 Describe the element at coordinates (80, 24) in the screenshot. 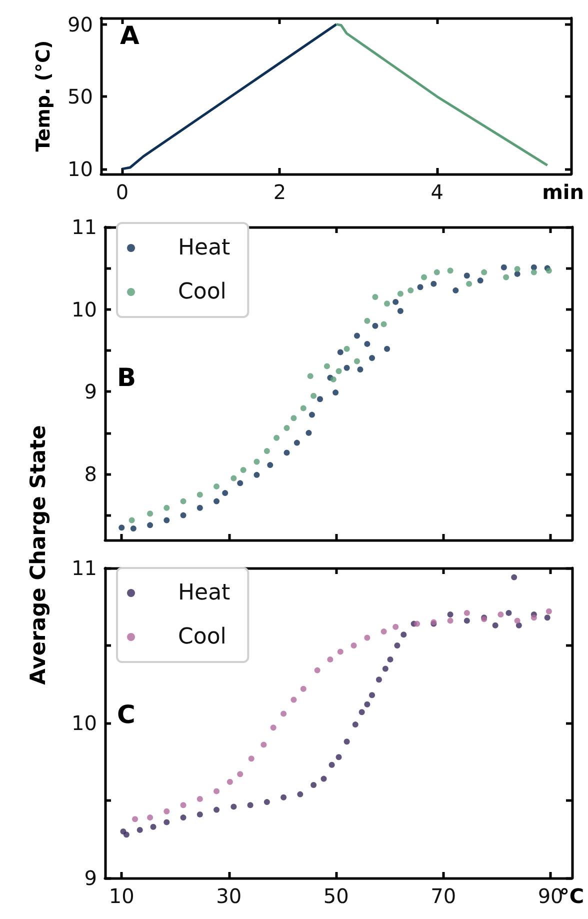

I see `y-tick-label: 90` at that location.